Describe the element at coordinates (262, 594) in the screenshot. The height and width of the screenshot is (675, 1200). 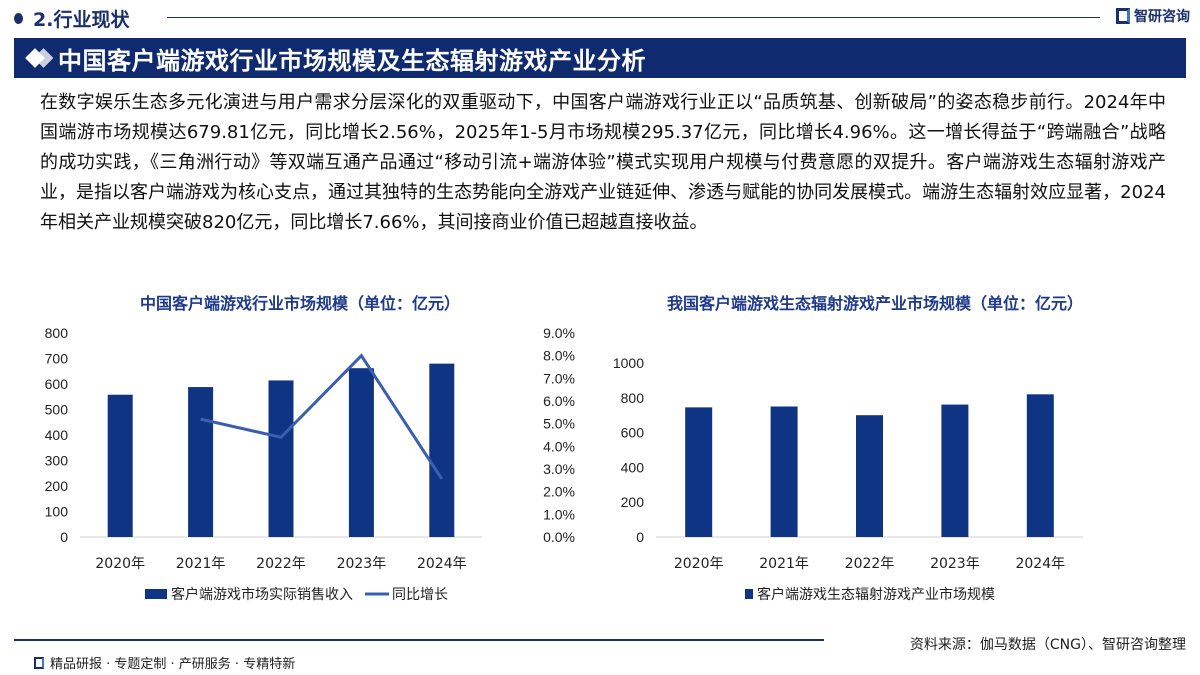
I see `legend-label: 客户端游戏市场实际销售收入` at that location.